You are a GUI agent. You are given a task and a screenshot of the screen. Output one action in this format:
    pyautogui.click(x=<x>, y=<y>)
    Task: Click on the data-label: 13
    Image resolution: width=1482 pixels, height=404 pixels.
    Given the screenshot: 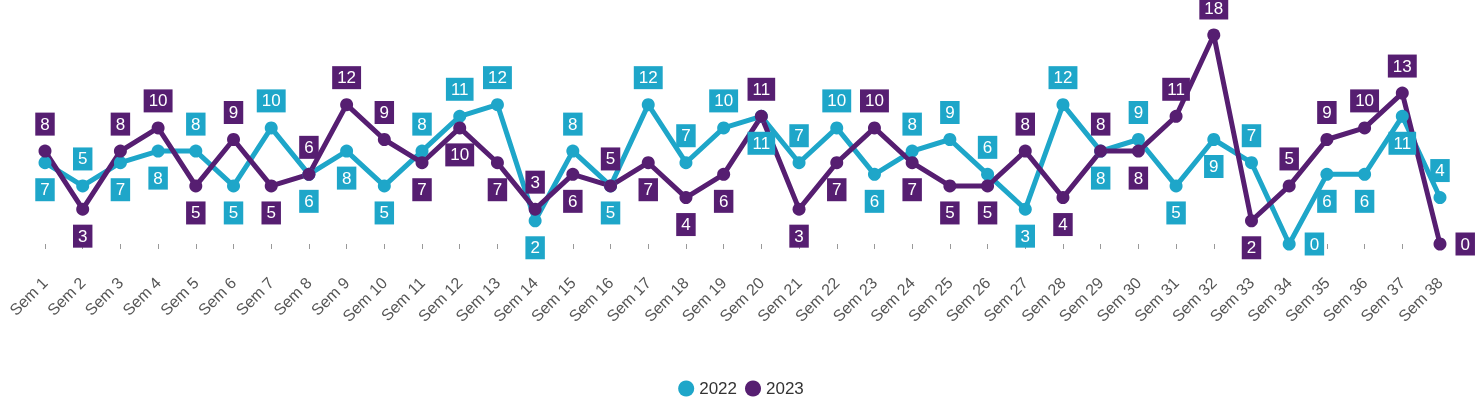 What is the action you would take?
    pyautogui.click(x=1402, y=66)
    